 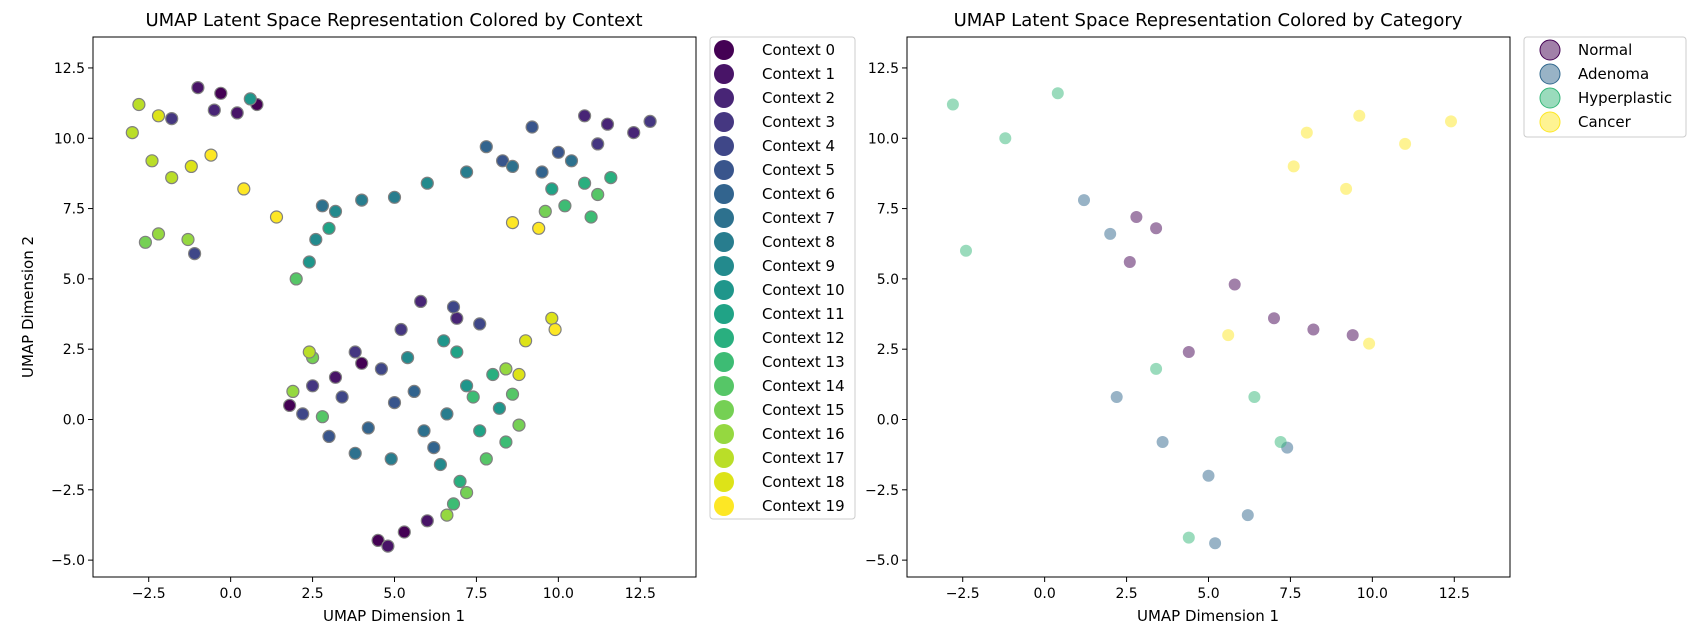 What do you see at coordinates (803, 506) in the screenshot?
I see `legend-label: Context 19` at bounding box center [803, 506].